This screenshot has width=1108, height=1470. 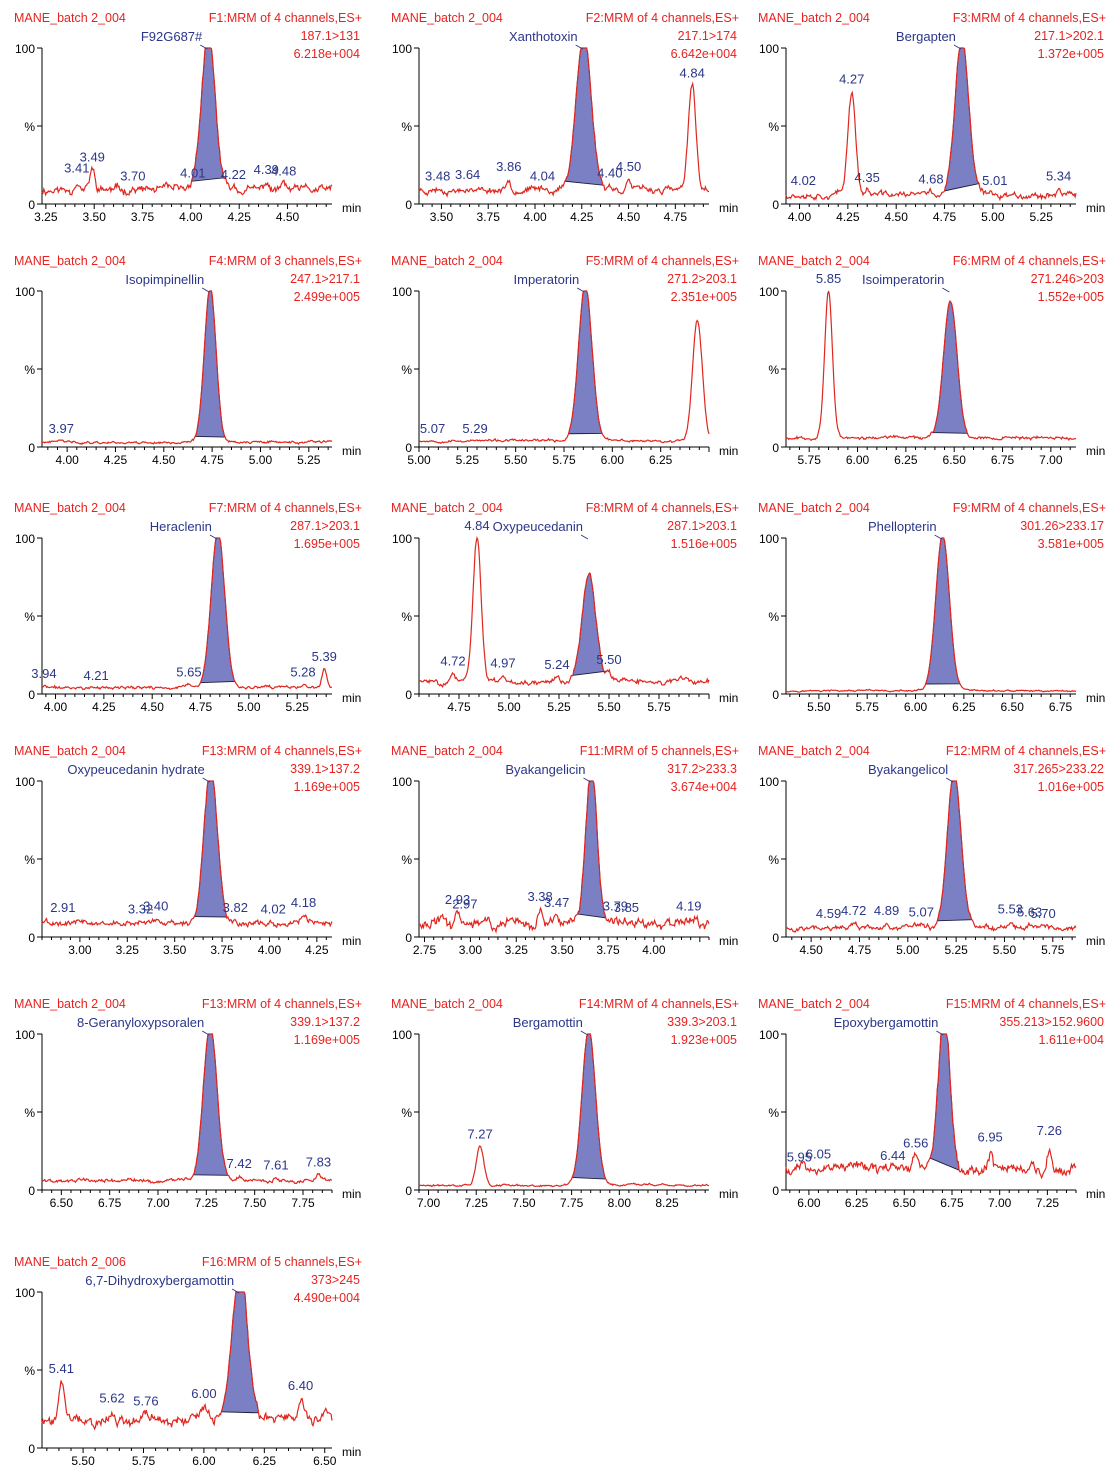 I want to click on peak-label: 5.41, so click(x=61, y=1368).